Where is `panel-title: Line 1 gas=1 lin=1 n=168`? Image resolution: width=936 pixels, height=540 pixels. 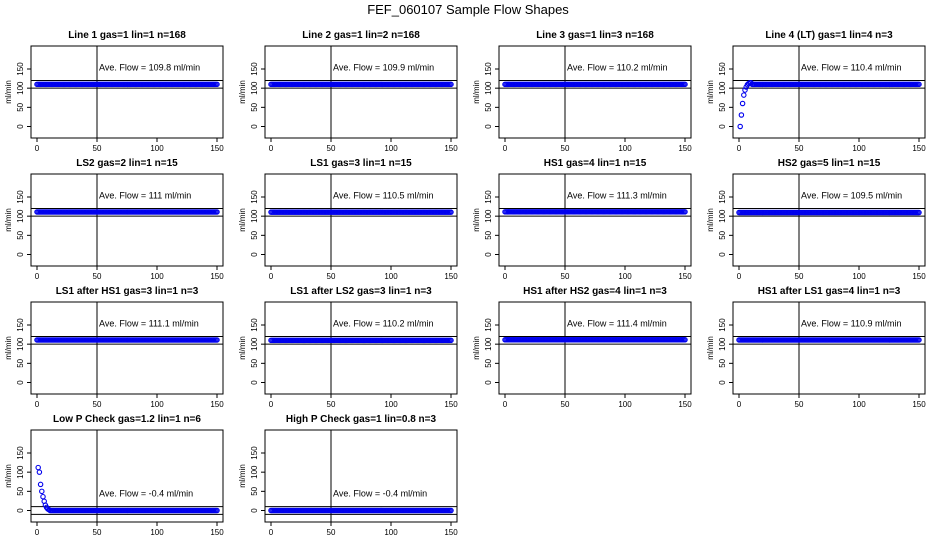
panel-title: Line 1 gas=1 lin=1 n=168 is located at coordinates (127, 35).